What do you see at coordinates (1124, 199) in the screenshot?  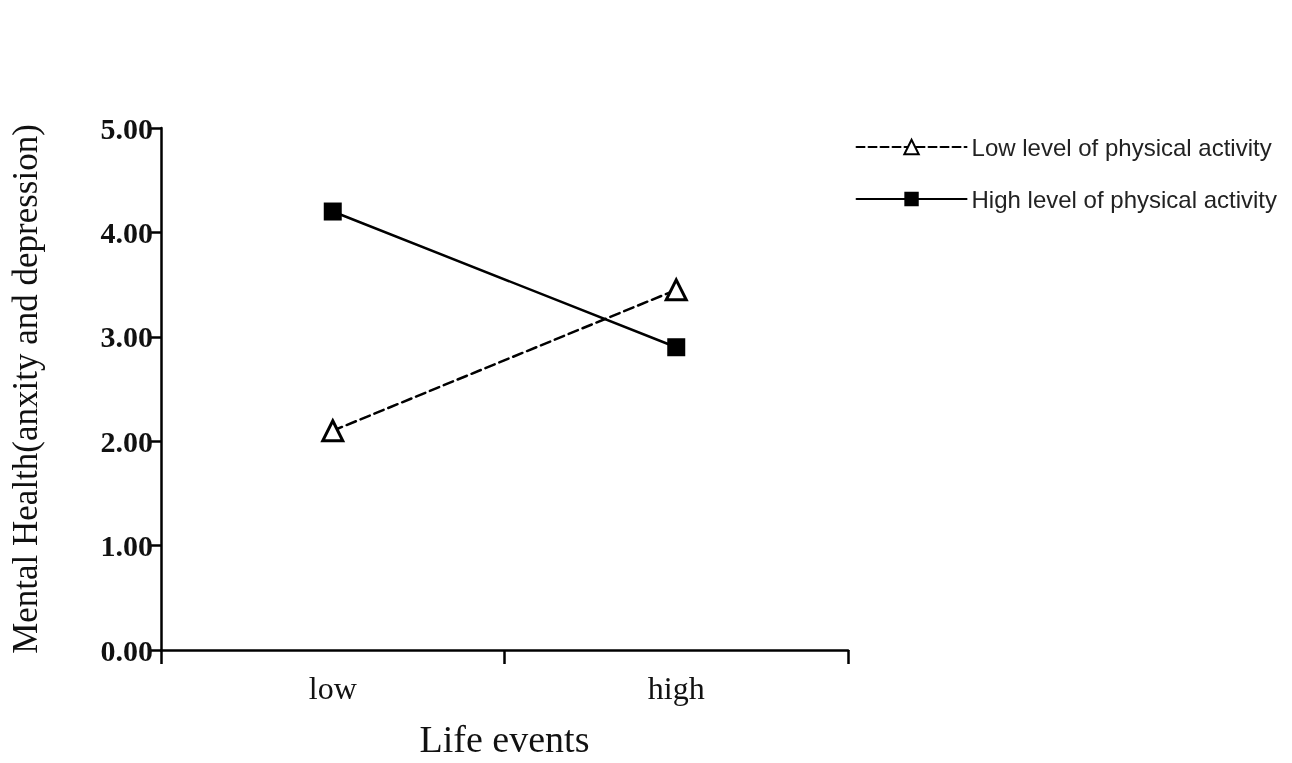 I see `legend-label: High level of physical activity` at bounding box center [1124, 199].